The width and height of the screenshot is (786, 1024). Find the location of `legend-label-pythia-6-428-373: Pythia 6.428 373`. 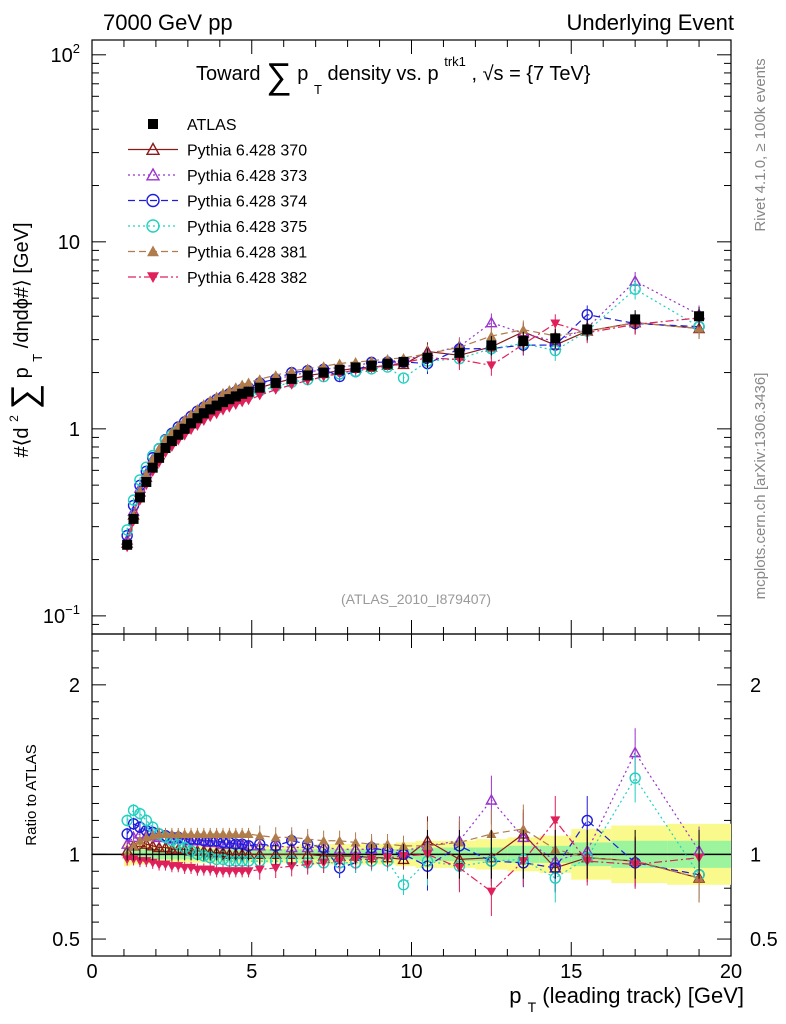

legend-label-pythia-6-428-373: Pythia 6.428 373 is located at coordinates (247, 176).